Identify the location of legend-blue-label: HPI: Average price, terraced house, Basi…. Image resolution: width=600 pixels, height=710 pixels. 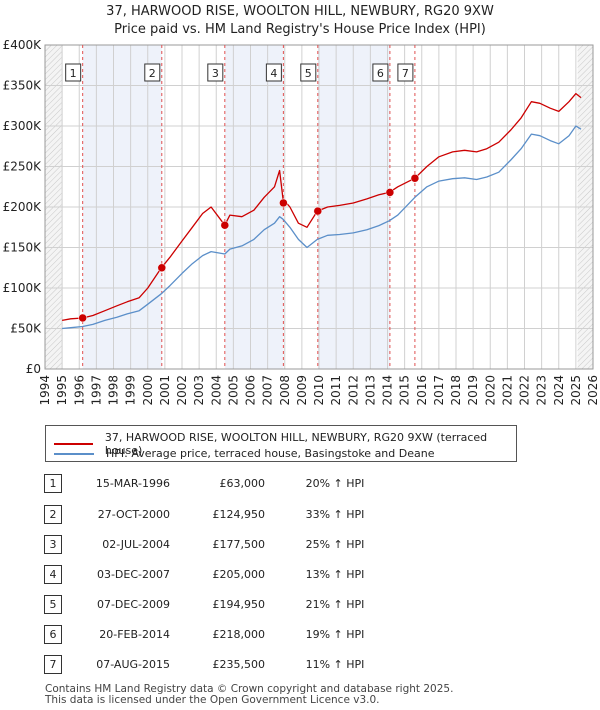
(270, 453).